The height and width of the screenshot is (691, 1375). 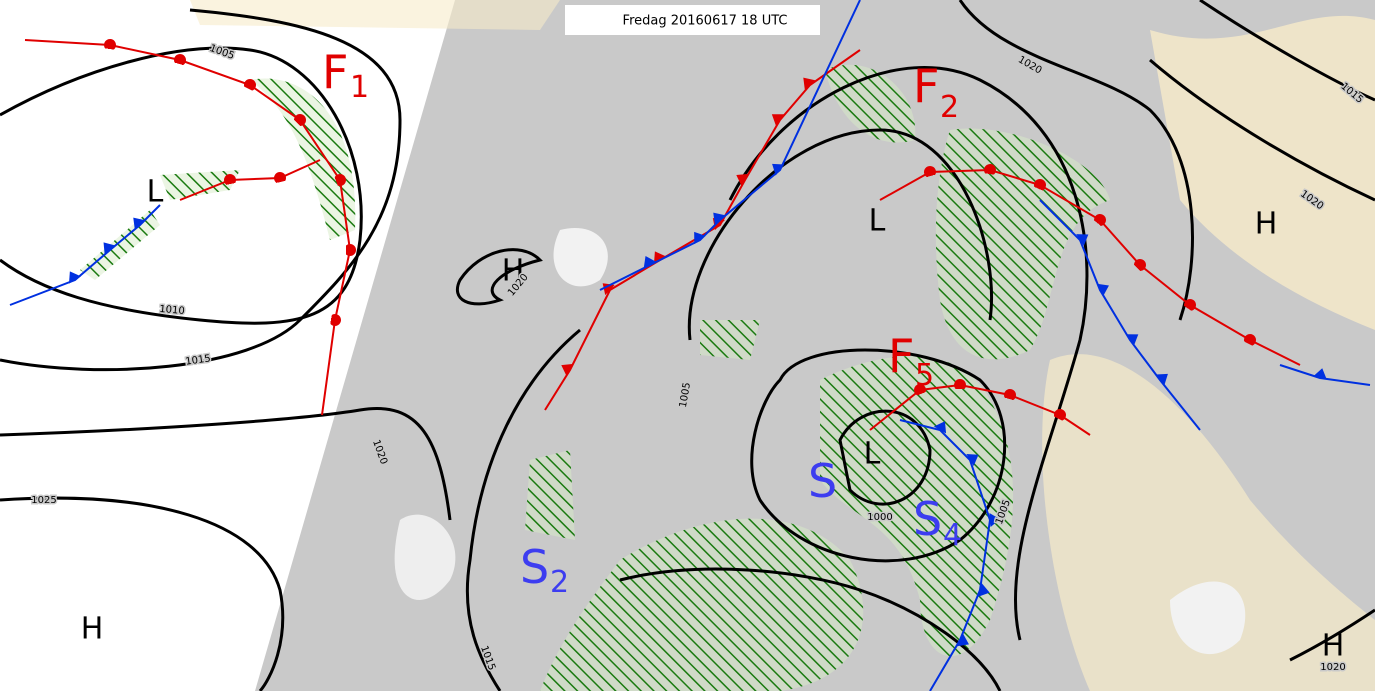 What do you see at coordinates (43, 500) in the screenshot?
I see `isobar-label: 1025` at bounding box center [43, 500].